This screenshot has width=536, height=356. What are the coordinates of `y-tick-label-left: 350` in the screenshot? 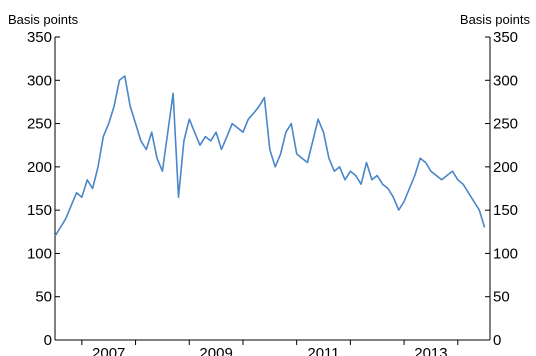 It's located at (39, 37).